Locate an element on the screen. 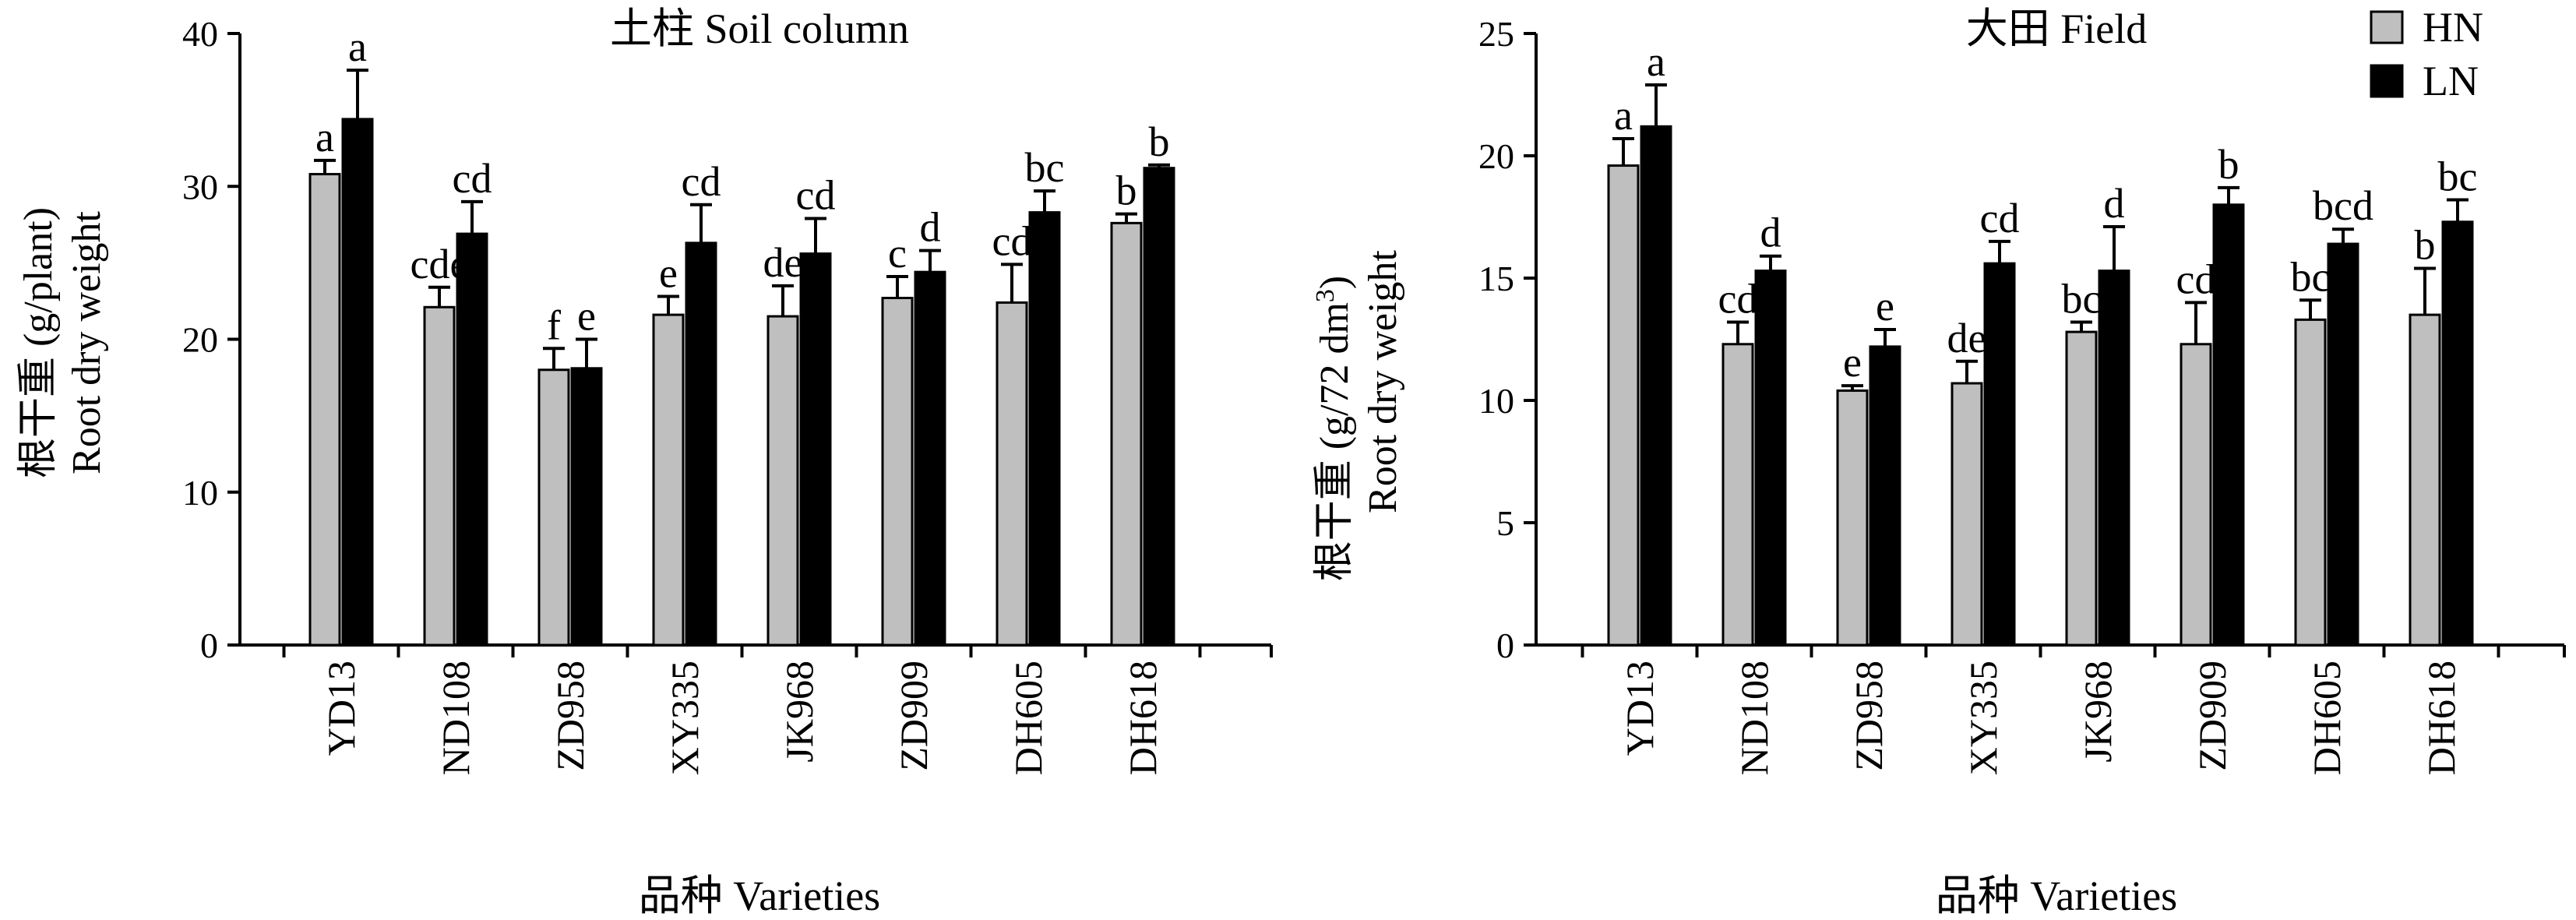 Image resolution: width=2576 pixels, height=920 pixels. legend-swatch-ln is located at coordinates (2387, 81).